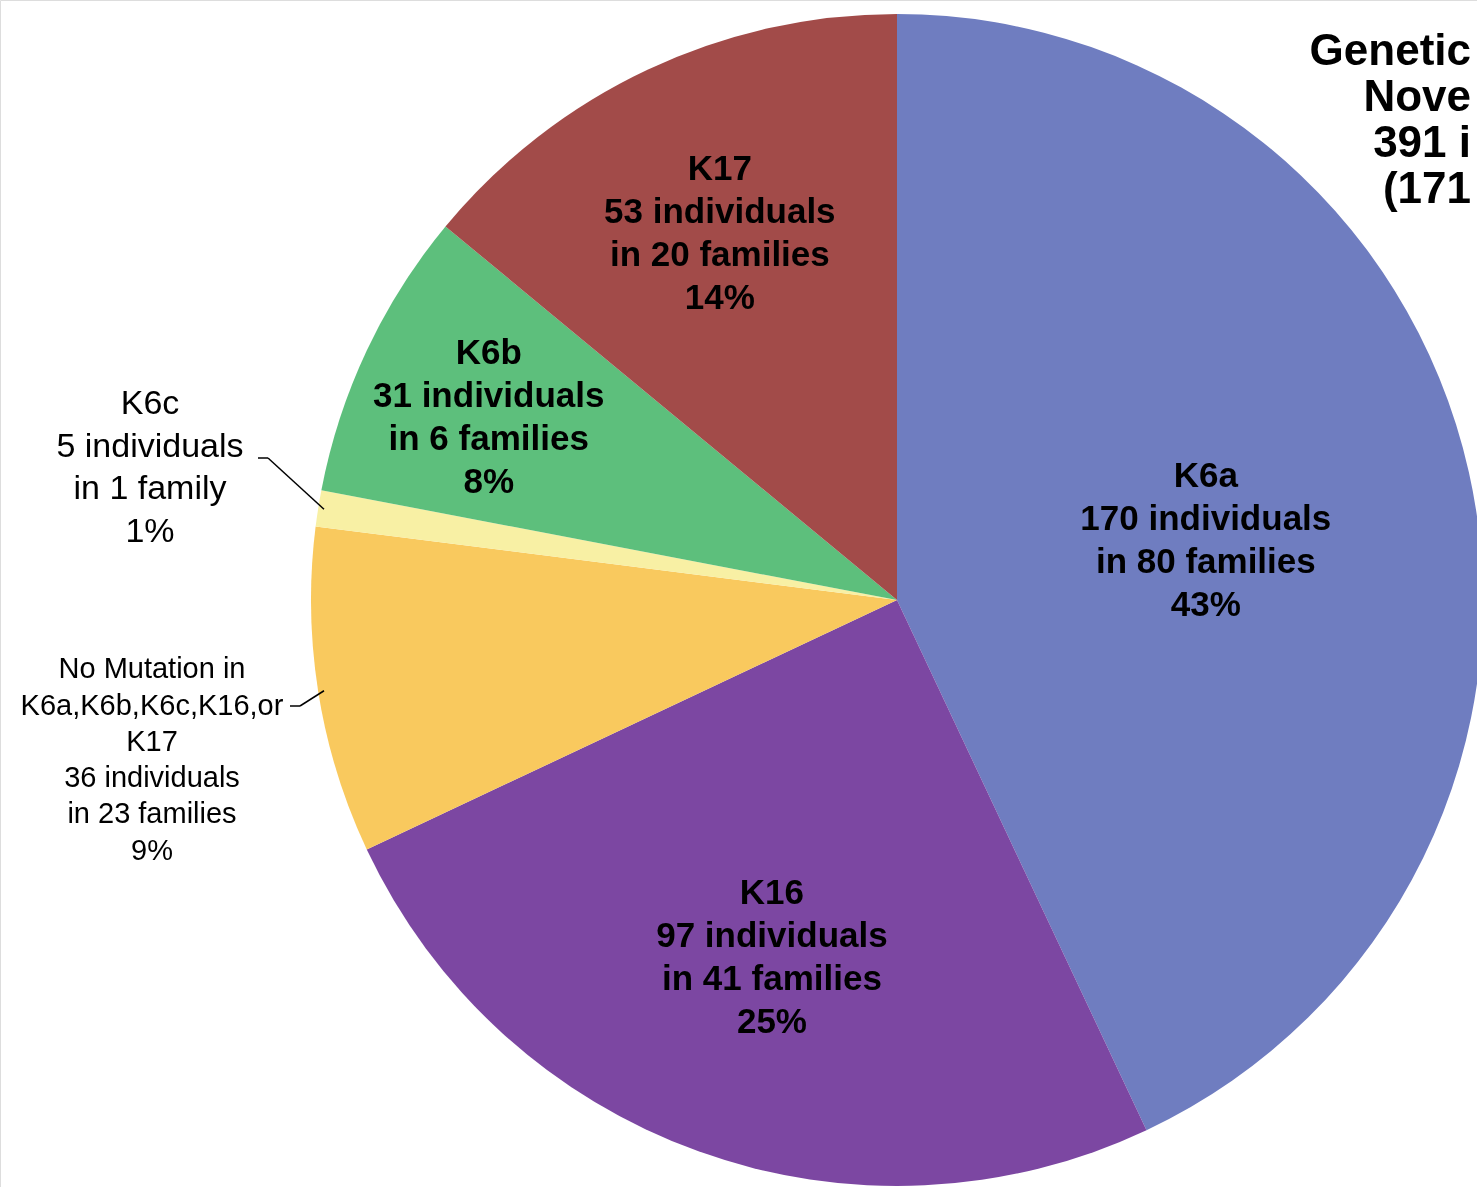  What do you see at coordinates (1206, 561) in the screenshot?
I see `data-label: 170 individuals in 80 families 43%` at bounding box center [1206, 561].